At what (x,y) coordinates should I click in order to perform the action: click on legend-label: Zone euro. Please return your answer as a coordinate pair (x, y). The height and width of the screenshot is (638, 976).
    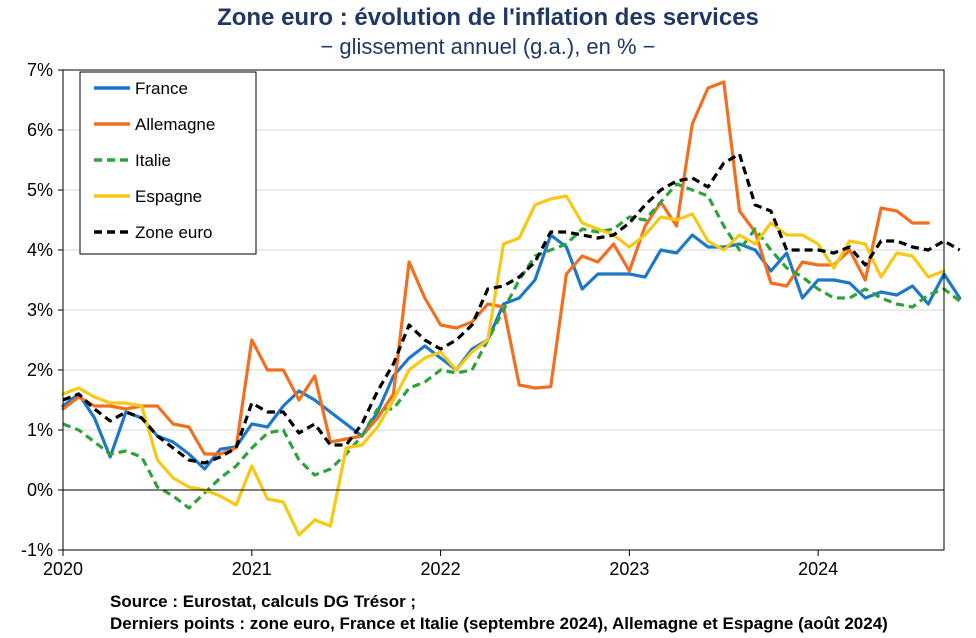
    Looking at the image, I should click on (174, 232).